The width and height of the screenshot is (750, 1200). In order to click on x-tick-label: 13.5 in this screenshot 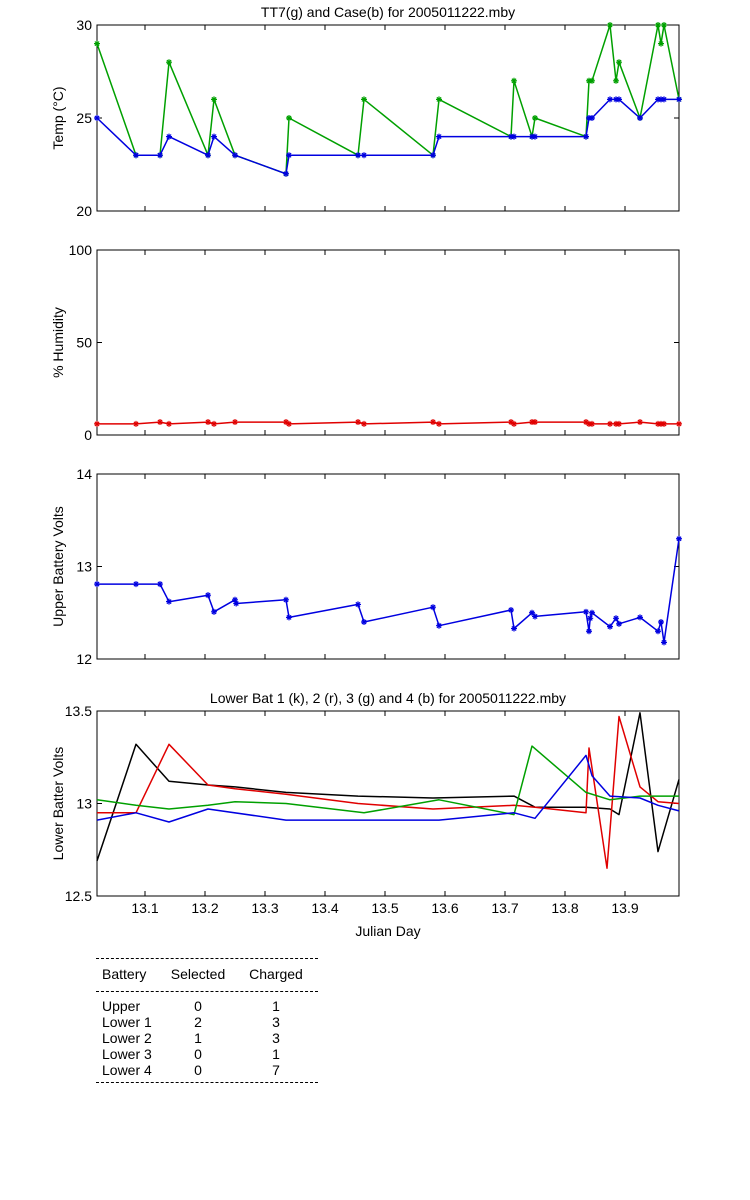, I will do `click(384, 908)`.